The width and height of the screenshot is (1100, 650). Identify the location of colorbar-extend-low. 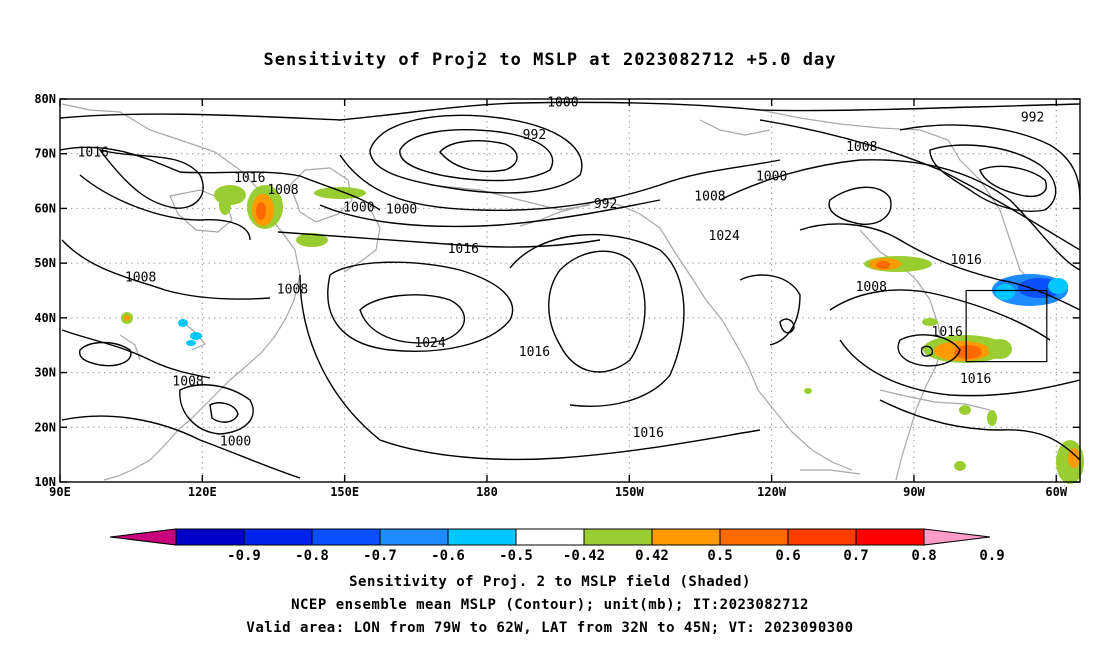
(143, 537).